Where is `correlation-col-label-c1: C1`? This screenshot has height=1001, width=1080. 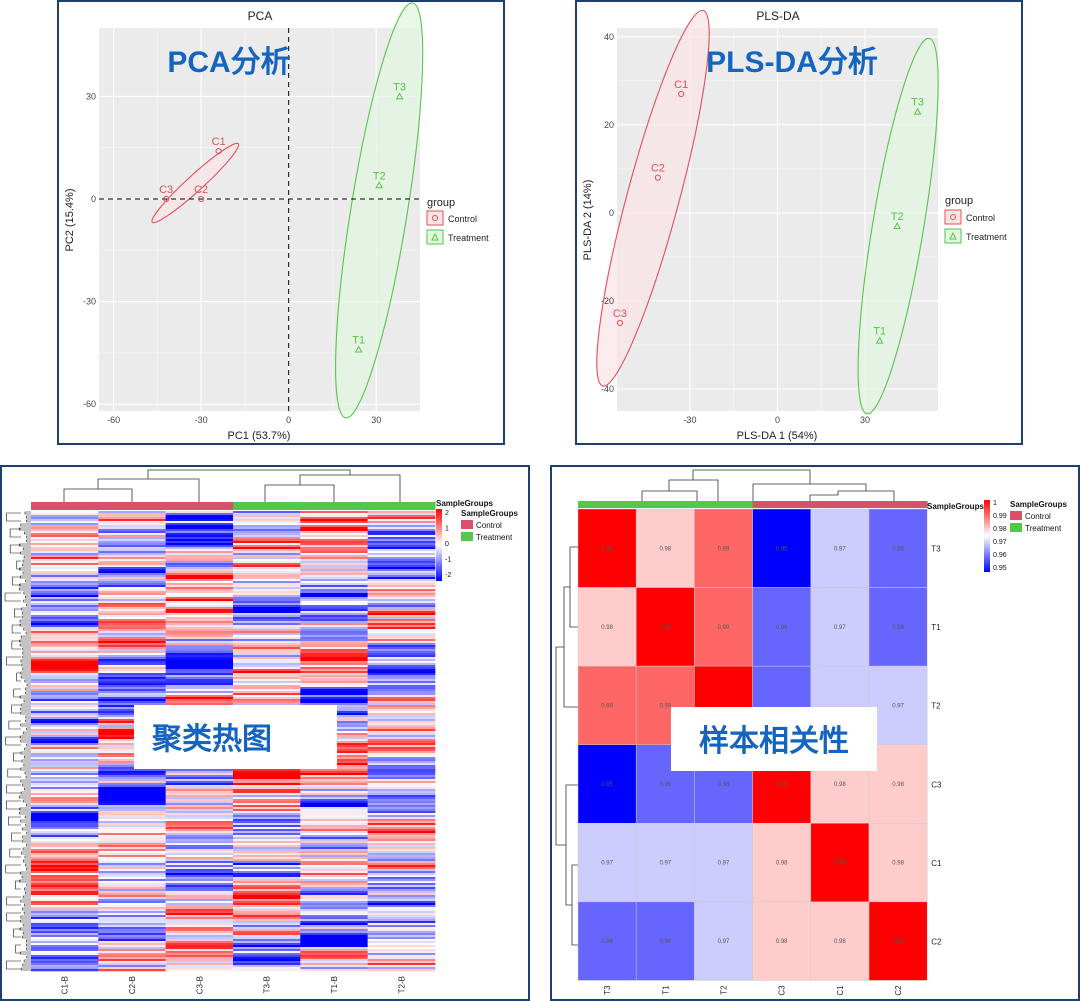 correlation-col-label-c1: C1 is located at coordinates (840, 990).